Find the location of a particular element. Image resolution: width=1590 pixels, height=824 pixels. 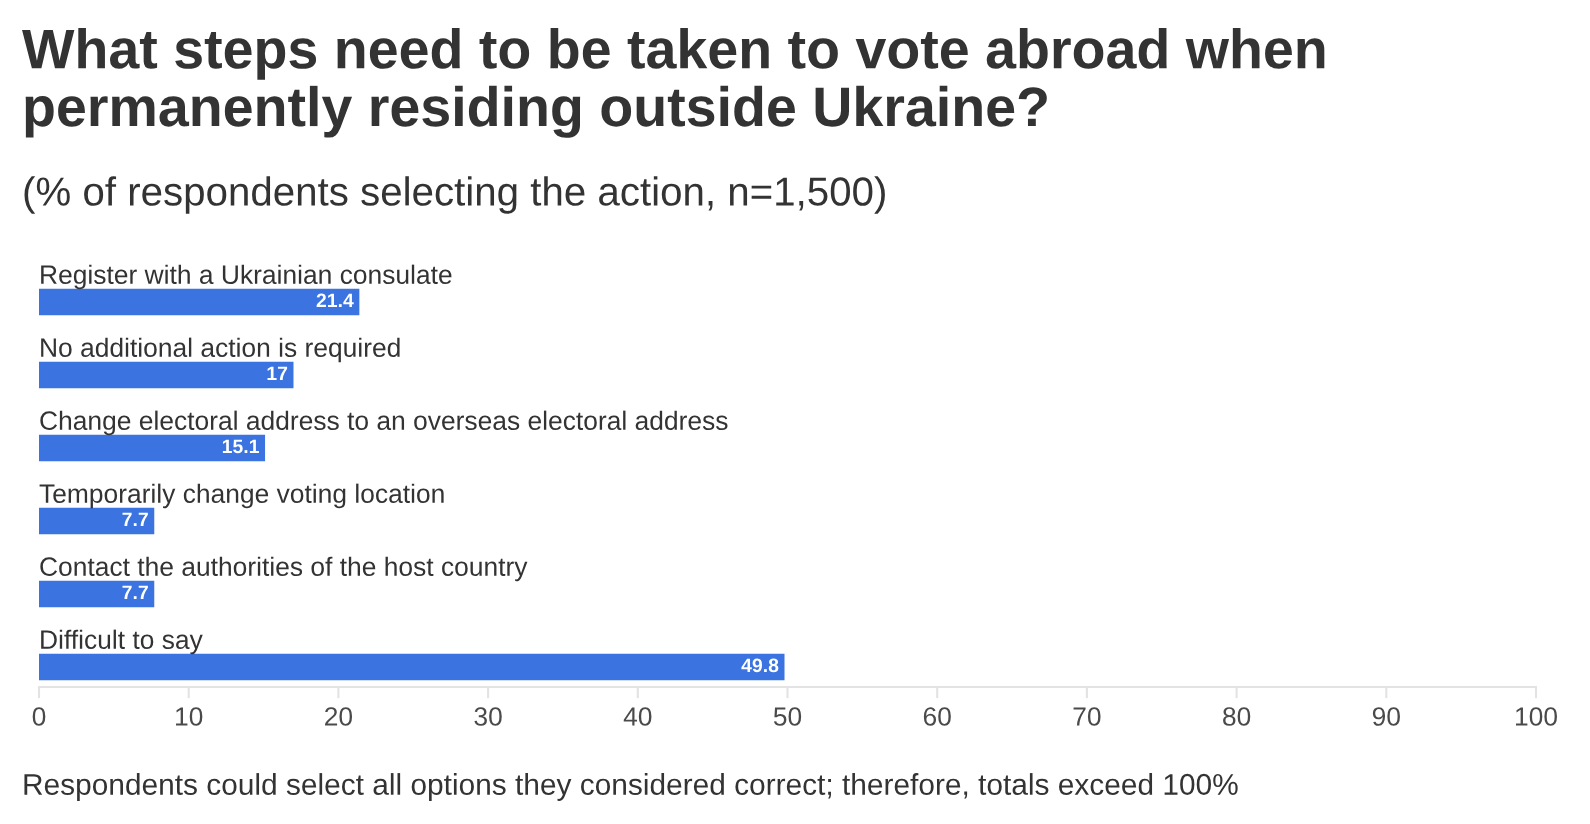

data-label: 15.1 is located at coordinates (240, 446).